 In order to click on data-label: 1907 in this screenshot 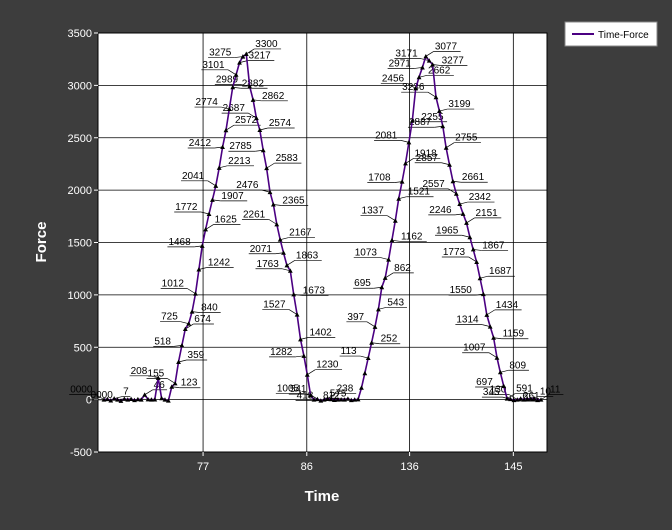, I will do `click(232, 196)`.